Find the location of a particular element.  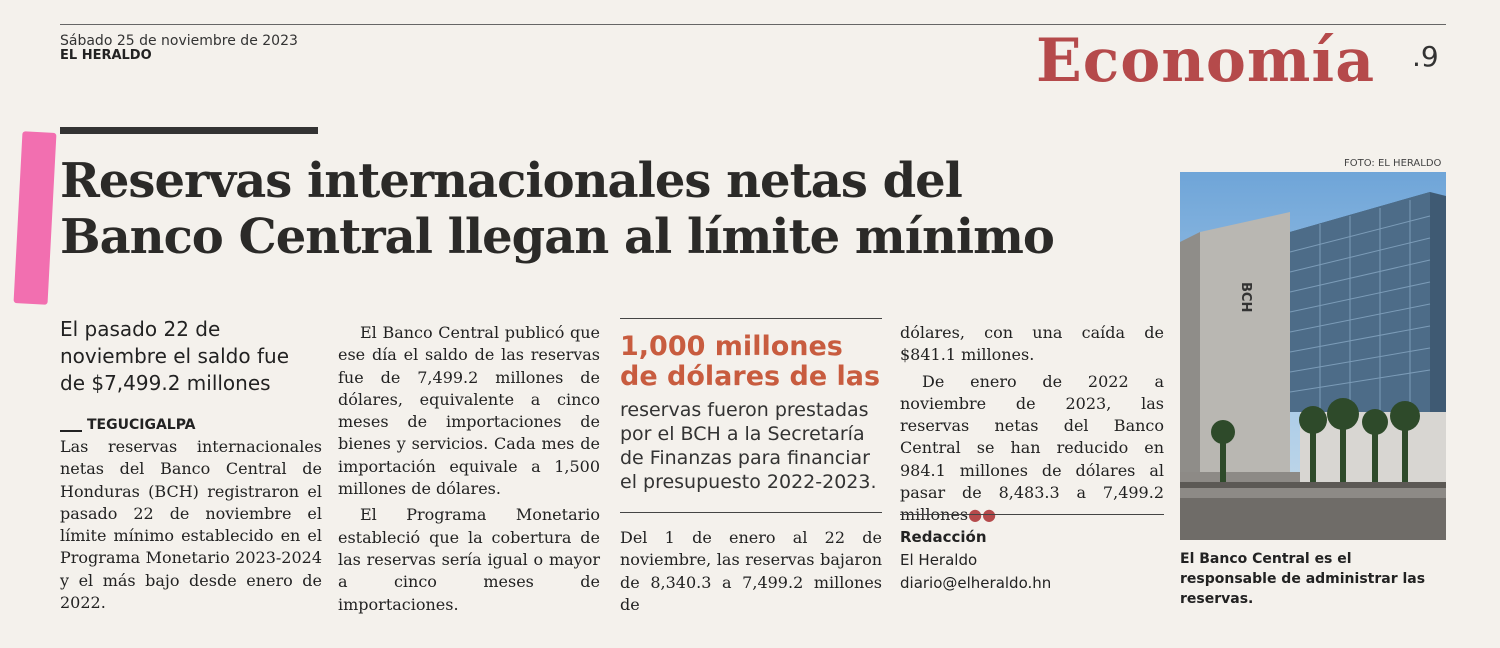

pull-quote-rule-bottom is located at coordinates (751, 512).